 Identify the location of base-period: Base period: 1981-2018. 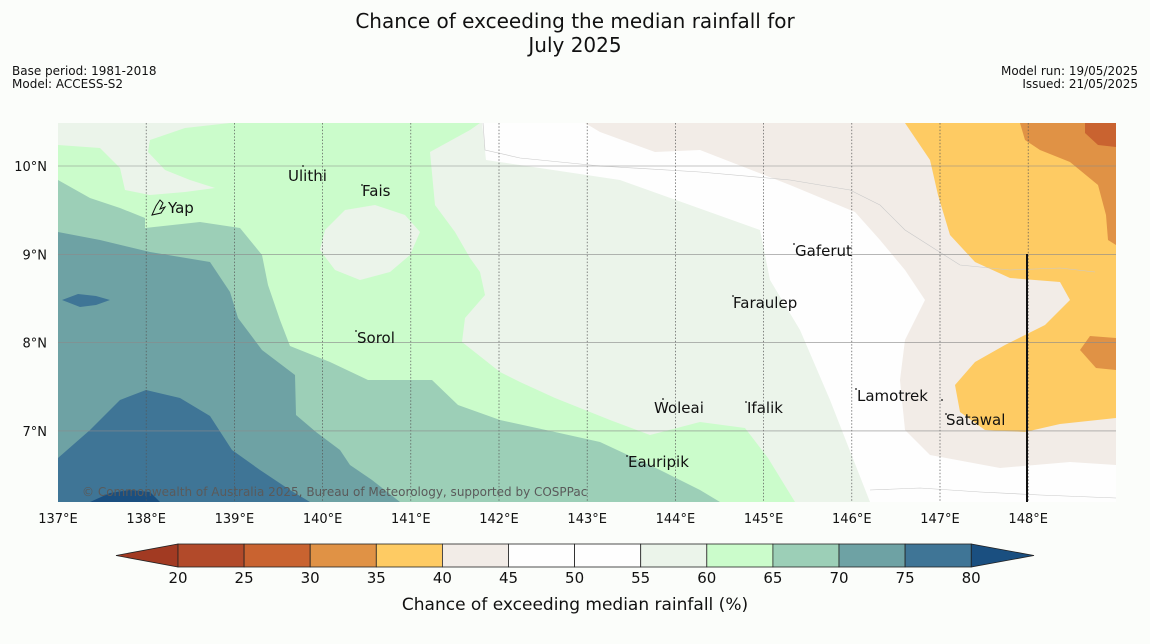
(84, 71).